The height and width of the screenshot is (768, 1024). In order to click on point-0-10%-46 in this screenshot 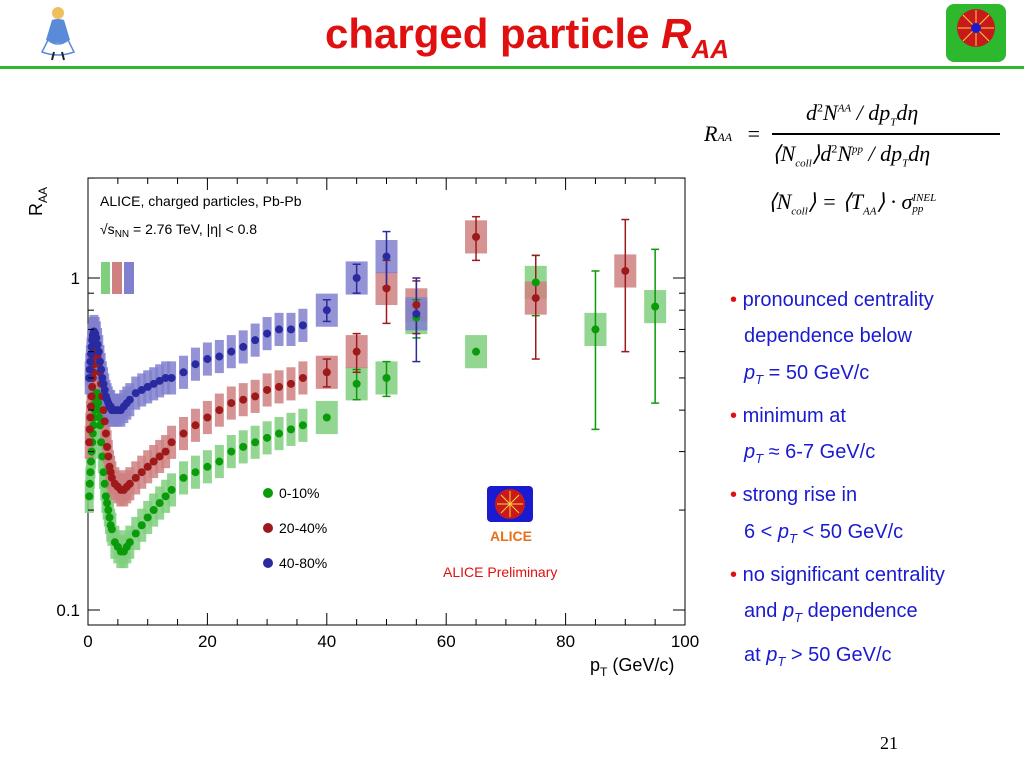, I will do `click(231, 451)`.